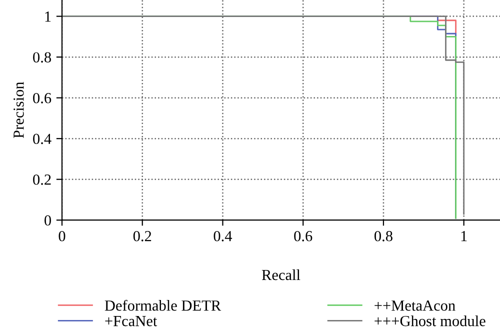 The width and height of the screenshot is (500, 330). What do you see at coordinates (42, 139) in the screenshot?
I see `y-tick-label: 0.4` at bounding box center [42, 139].